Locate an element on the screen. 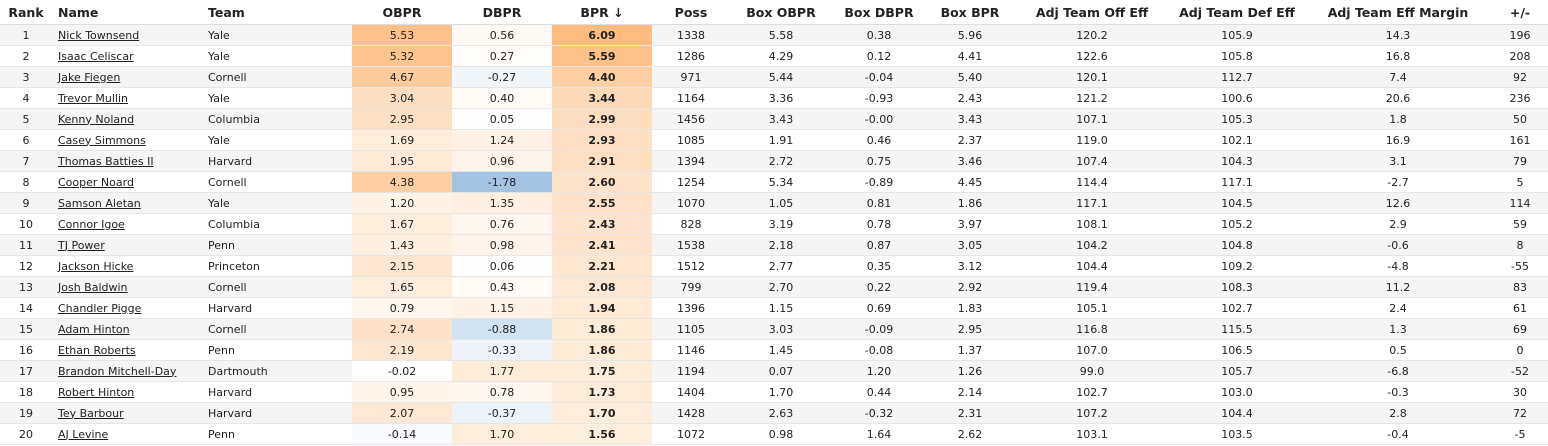 Image resolution: width=1548 pixels, height=446 pixels. column-header: BPR ↓ is located at coordinates (602, 12).